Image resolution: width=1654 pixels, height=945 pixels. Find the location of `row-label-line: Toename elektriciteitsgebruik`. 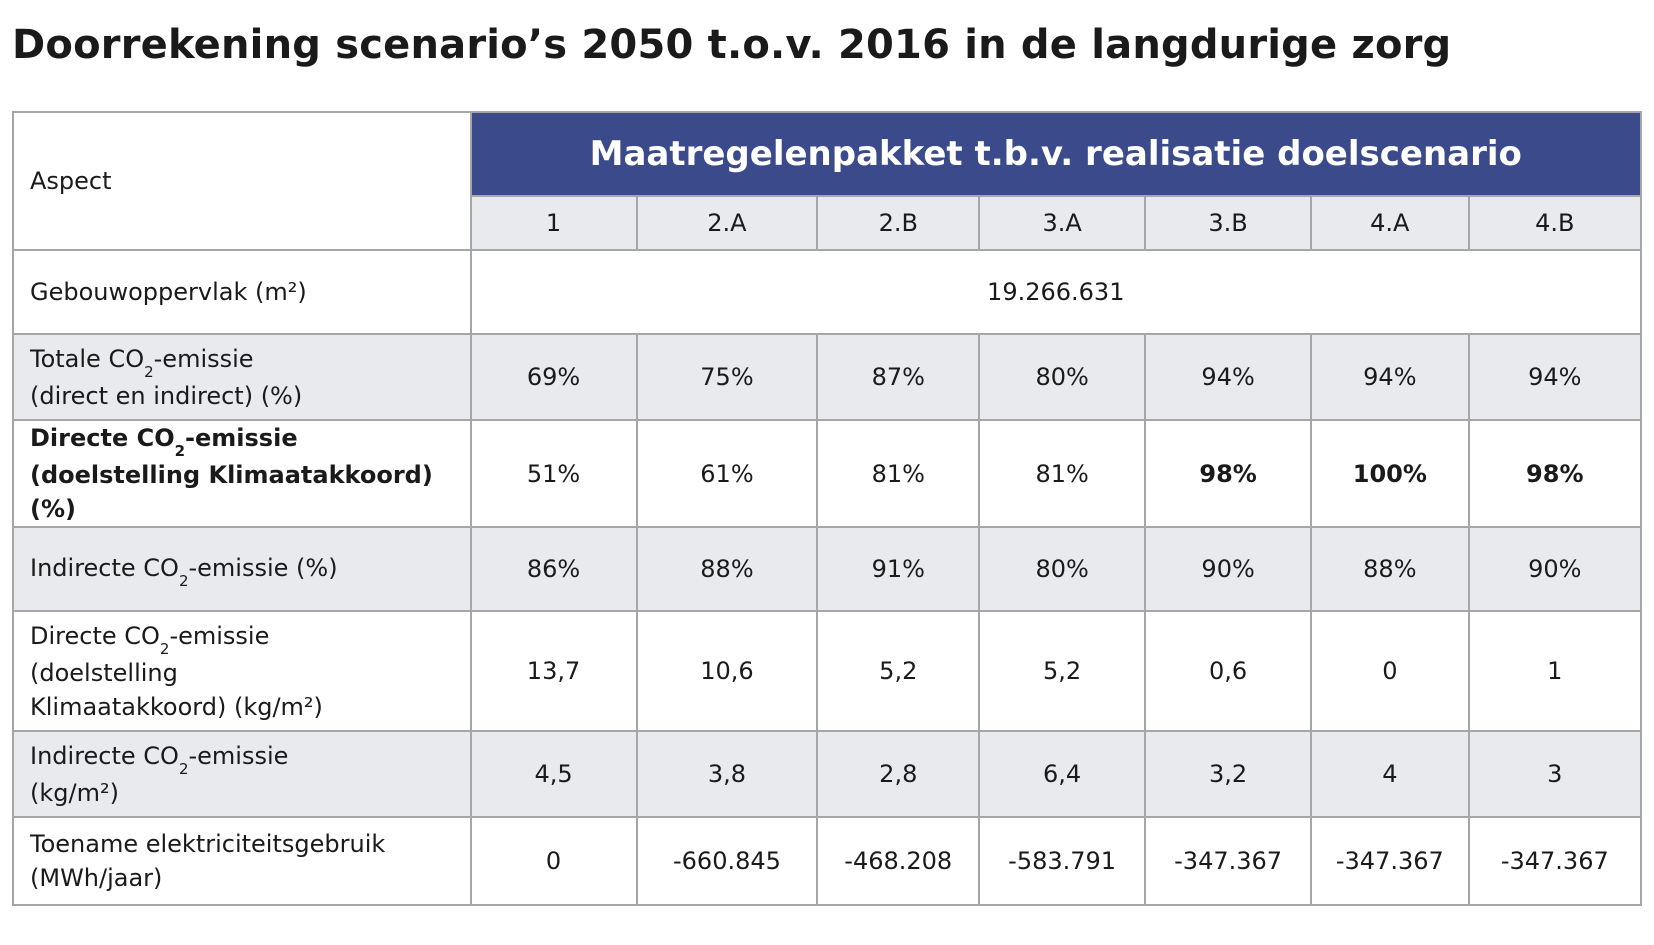

row-label-line: Toename elektriciteitsgebruik is located at coordinates (246, 844).